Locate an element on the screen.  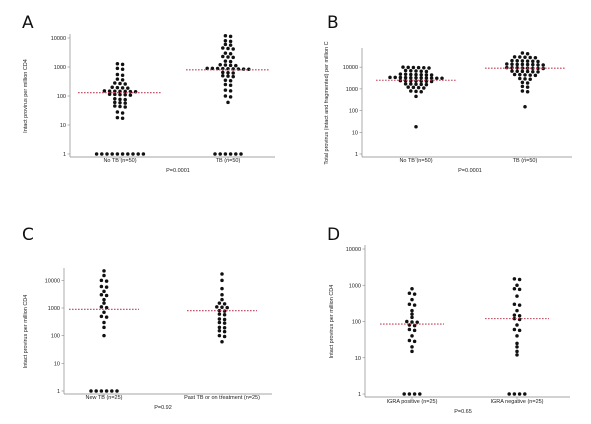
category-label: IGRA negative (n=25) is located at coordinates (516, 402).